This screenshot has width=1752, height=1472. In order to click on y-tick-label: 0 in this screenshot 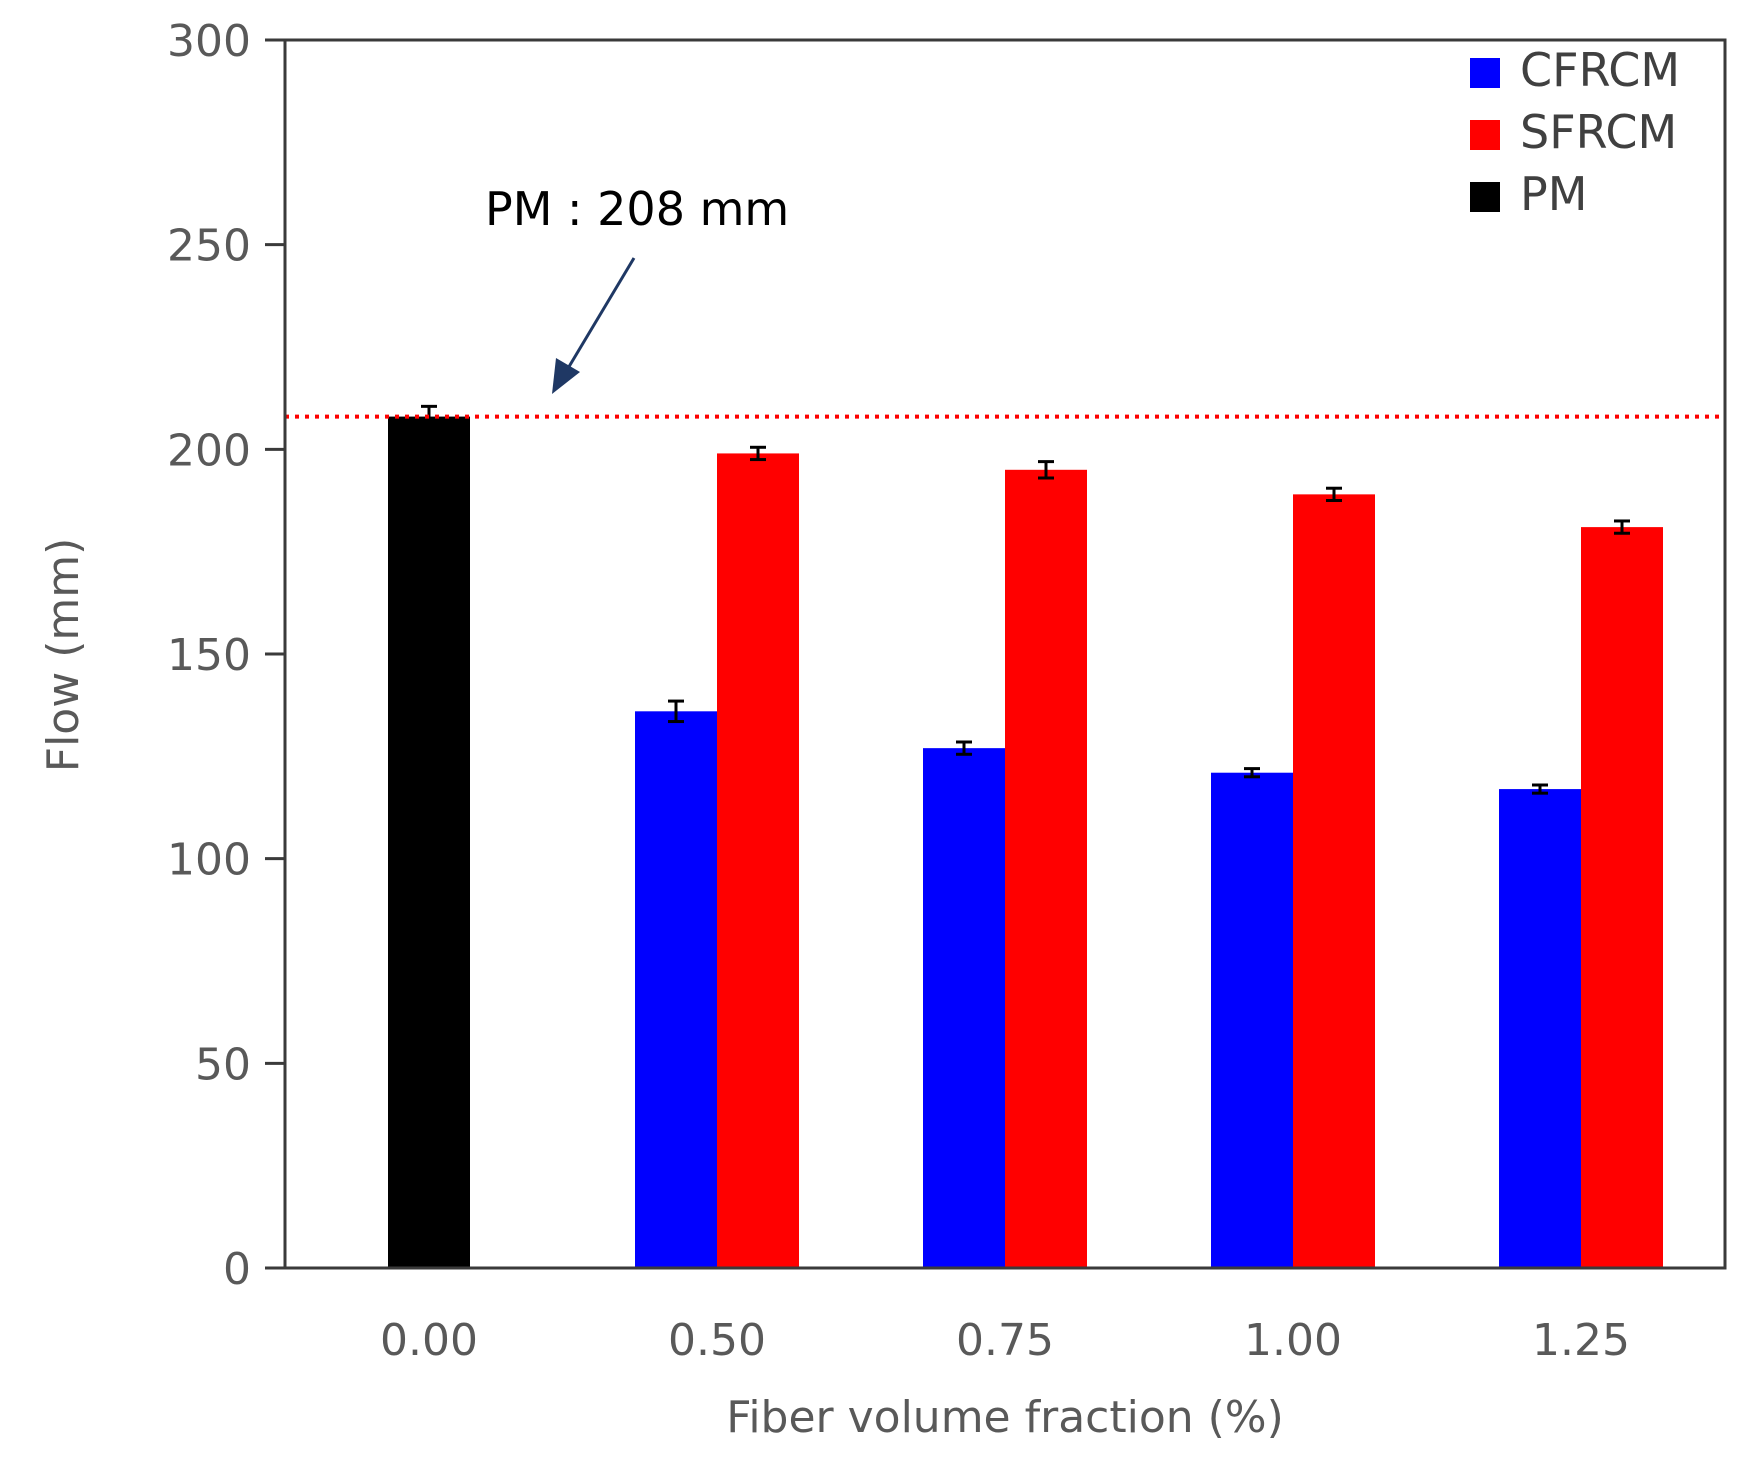, I will do `click(237, 1269)`.